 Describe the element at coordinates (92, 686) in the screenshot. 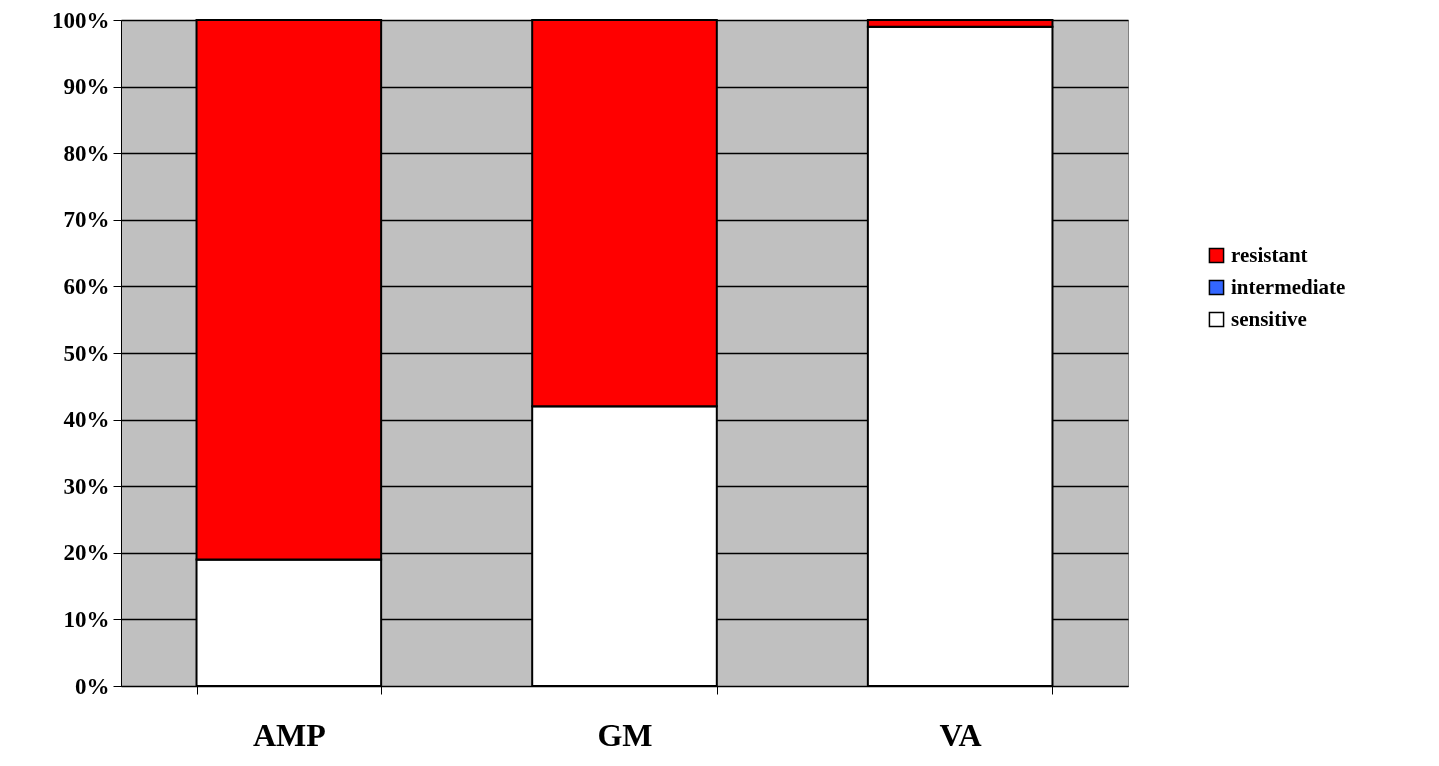

I see `y-tick-label: 0%` at that location.